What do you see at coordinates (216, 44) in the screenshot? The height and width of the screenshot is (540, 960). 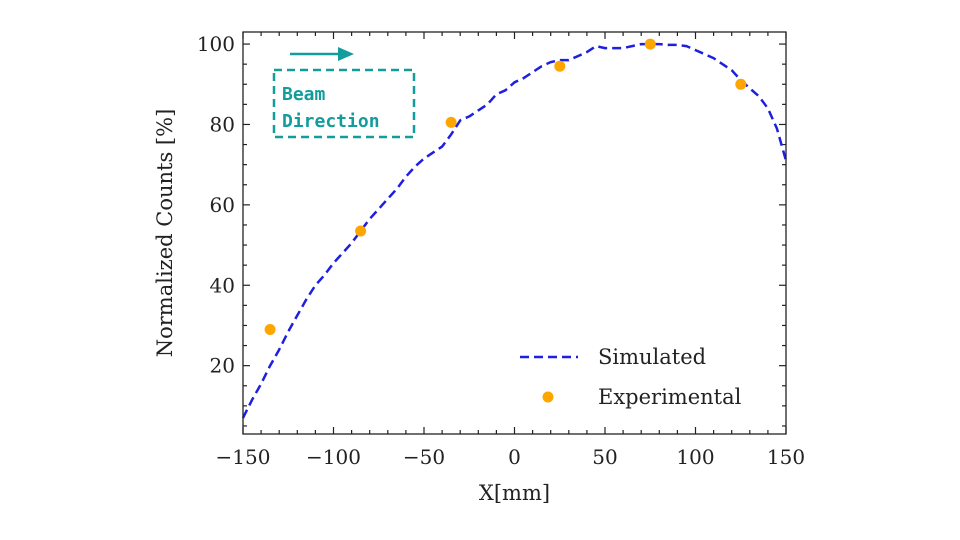 I see `y-tick-label: 100` at bounding box center [216, 44].